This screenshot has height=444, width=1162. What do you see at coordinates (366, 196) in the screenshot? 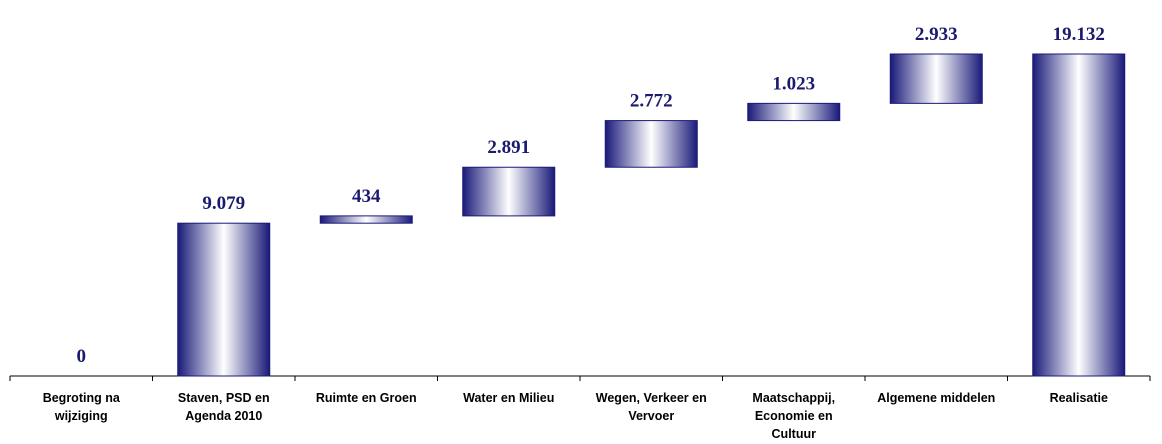
I see `value-label: 434` at bounding box center [366, 196].